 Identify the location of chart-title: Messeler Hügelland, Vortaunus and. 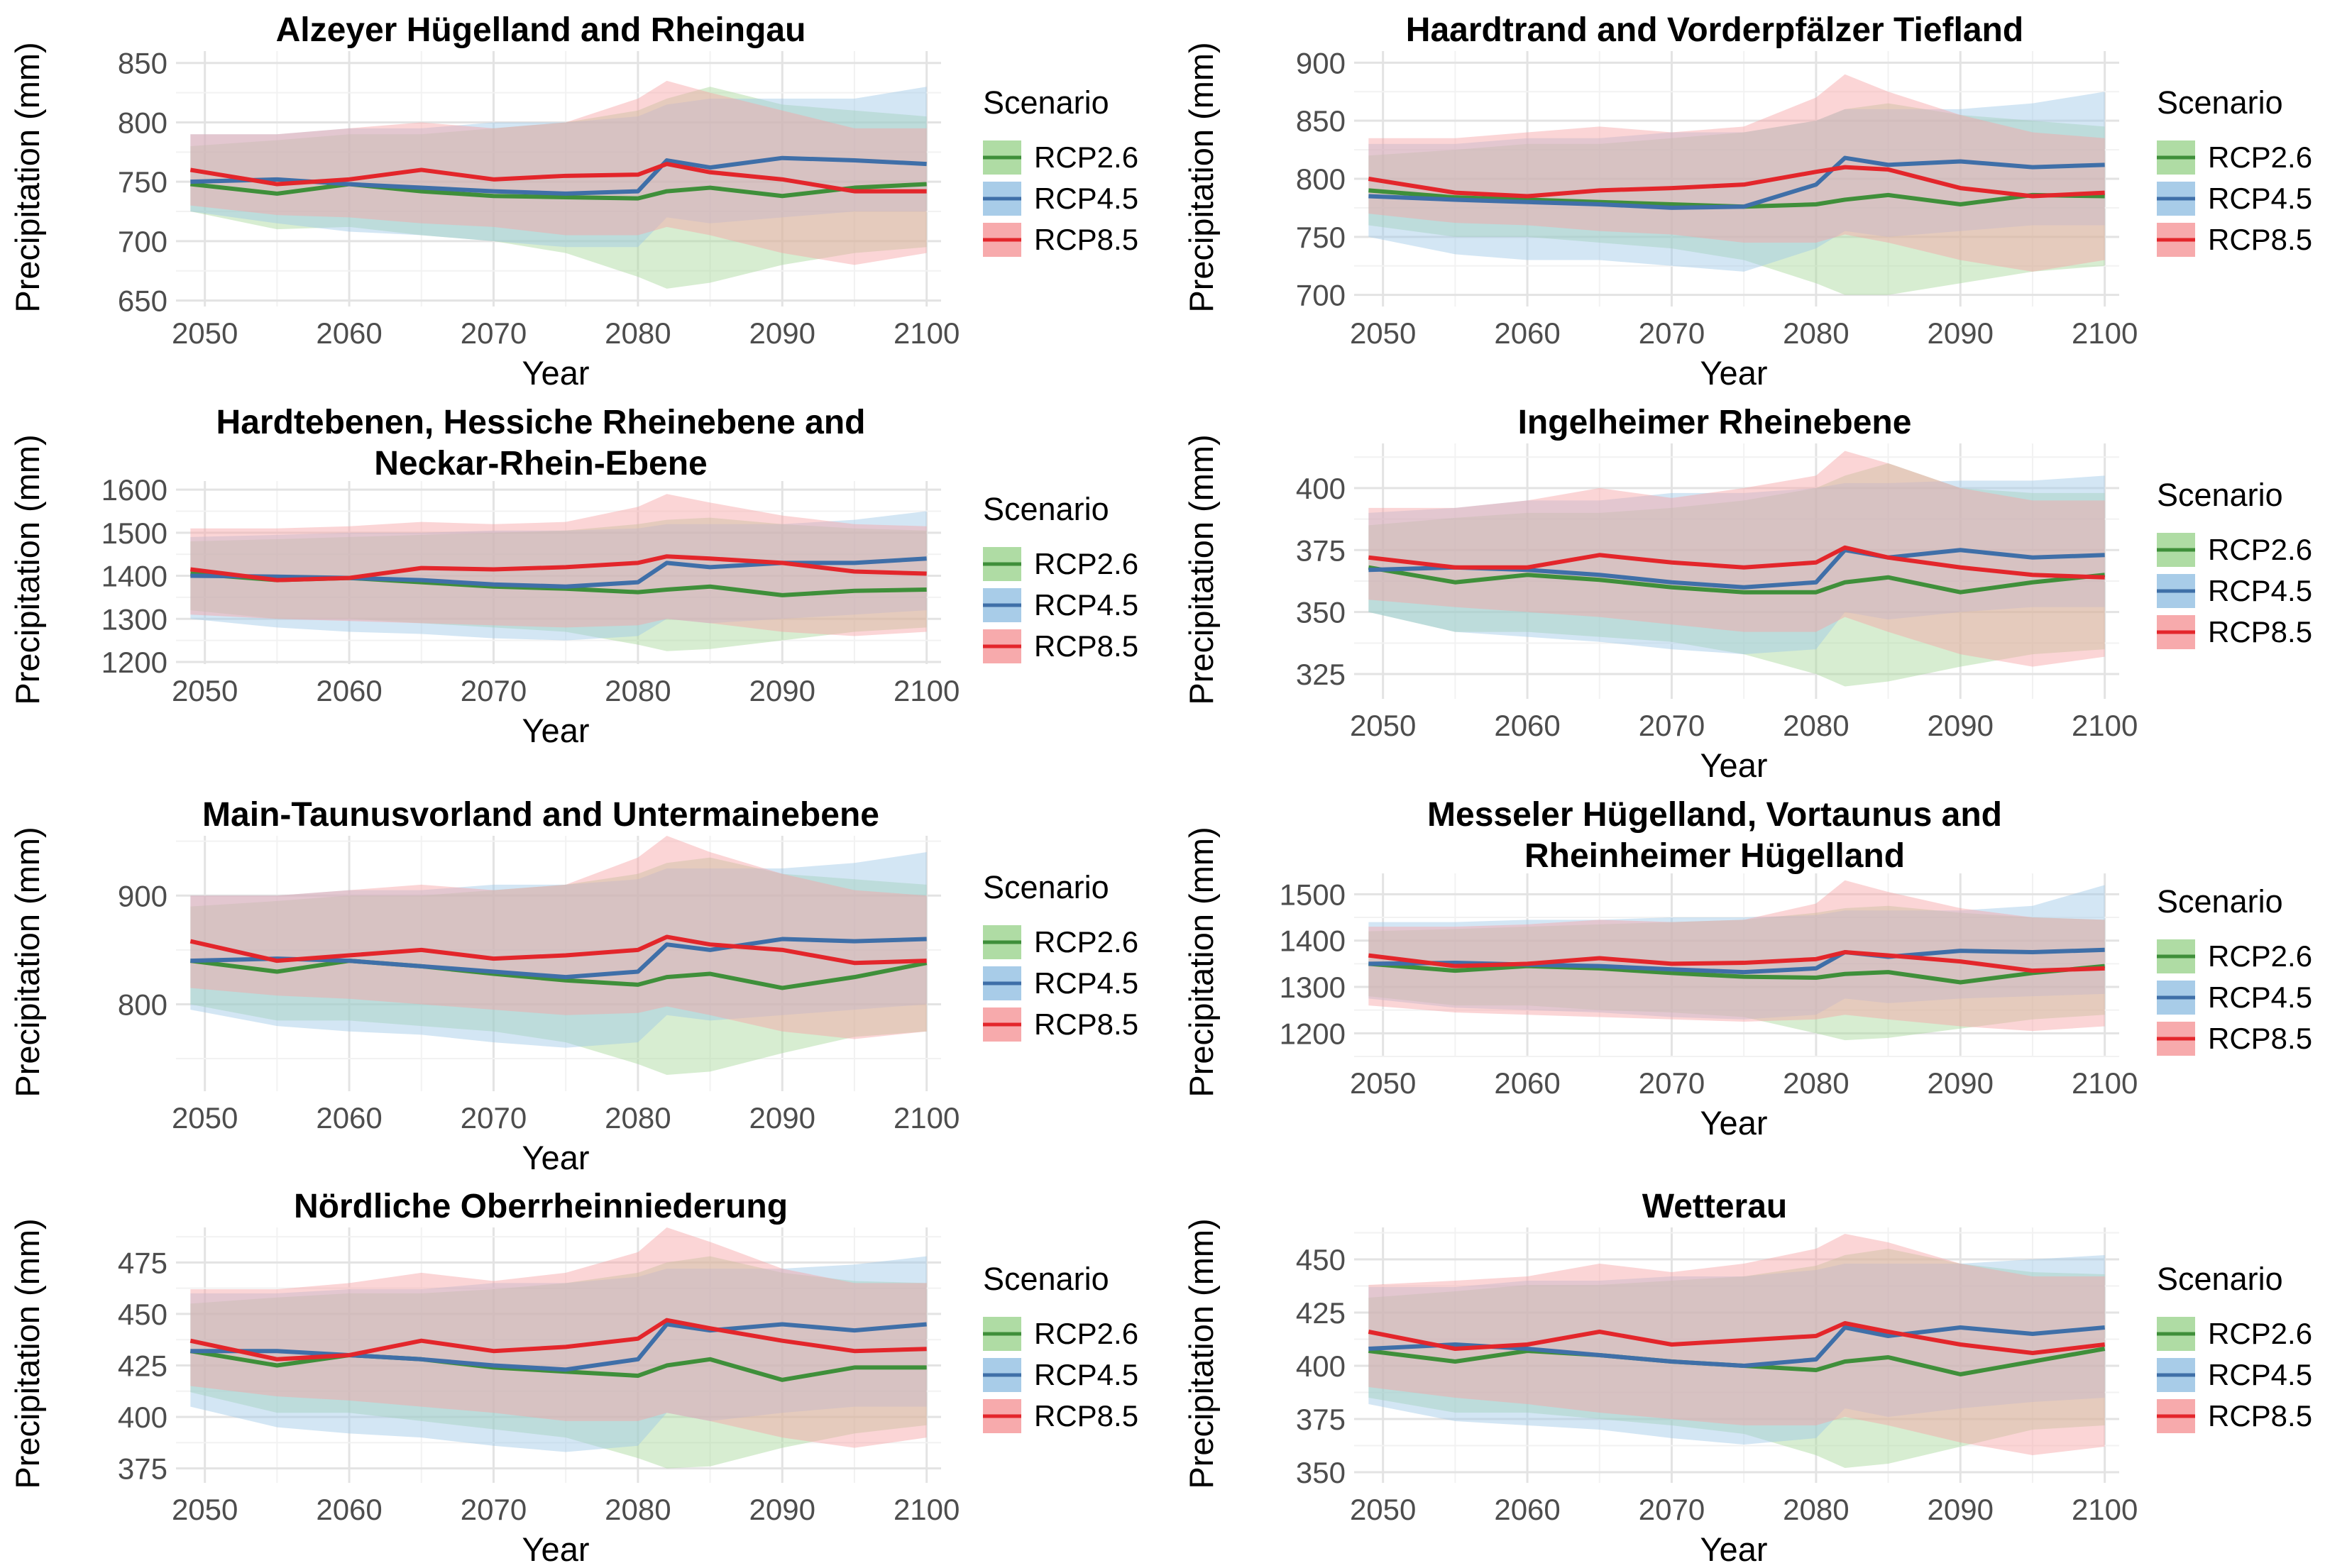
(1715, 815).